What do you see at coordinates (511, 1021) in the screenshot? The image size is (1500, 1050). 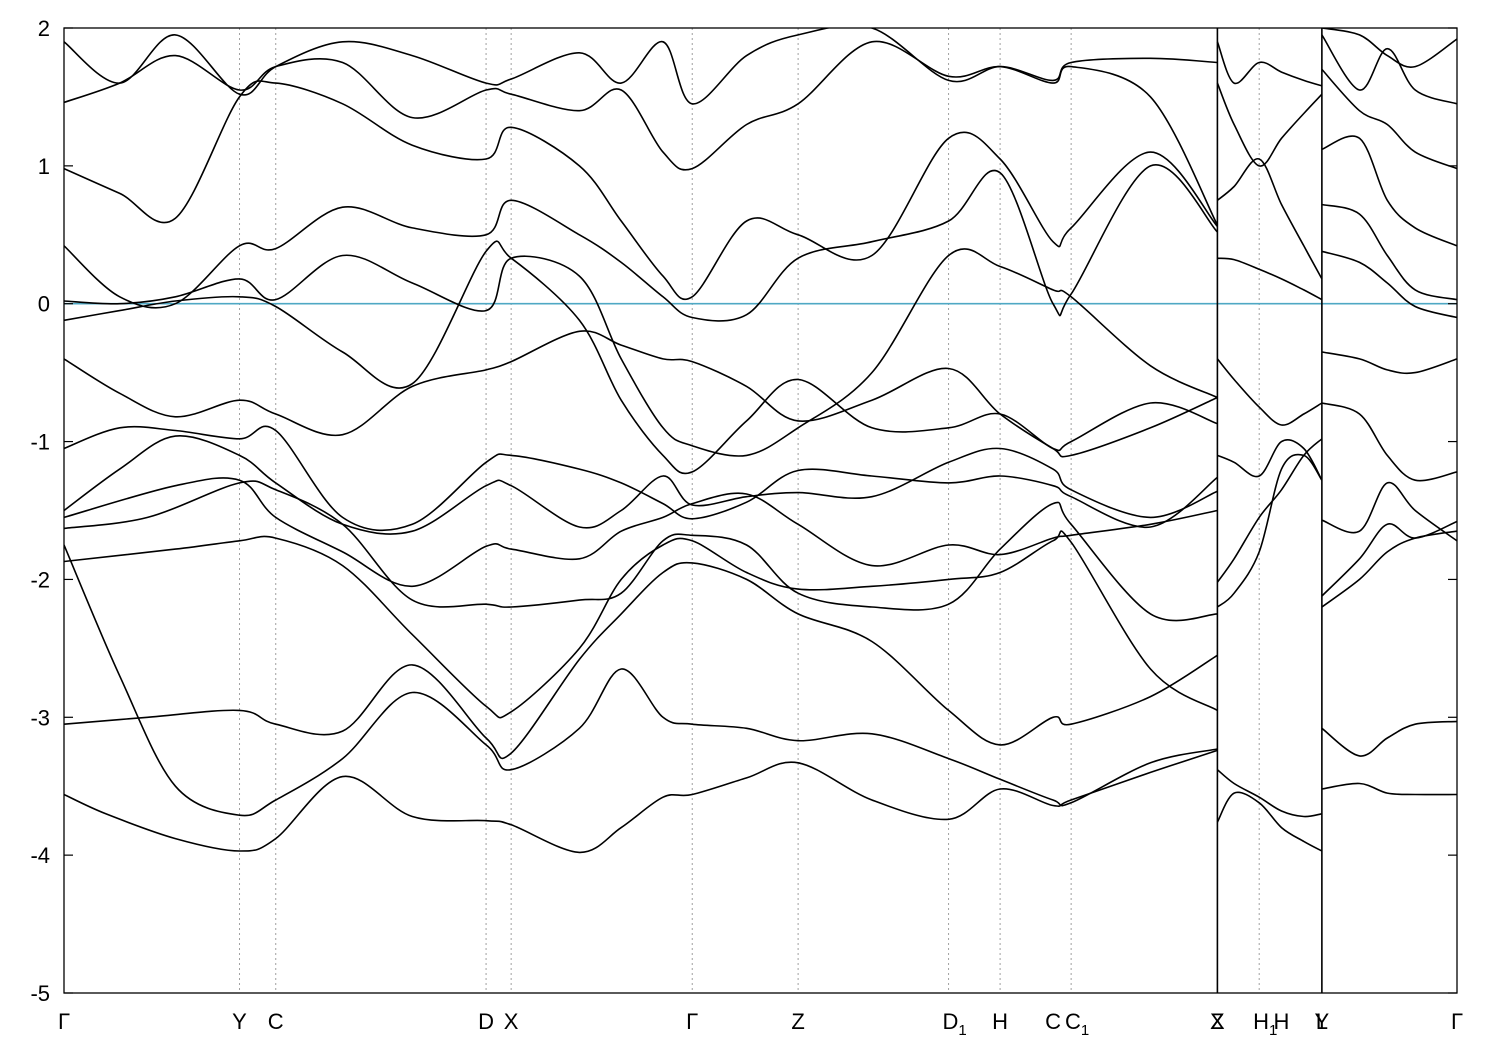 I see `kpoint-label-4: X` at bounding box center [511, 1021].